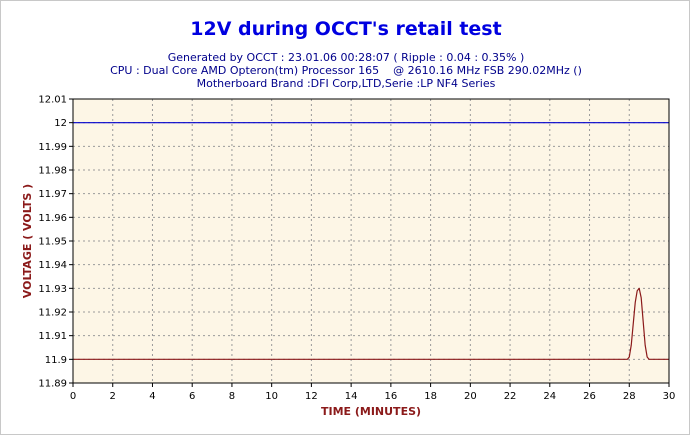  I want to click on y-tick-label: 11.9, so click(56, 360).